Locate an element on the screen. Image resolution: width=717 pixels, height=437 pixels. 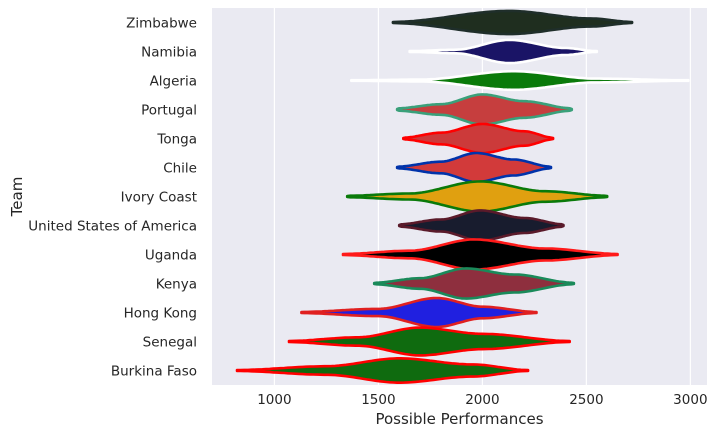
y-tick-label: United States of America is located at coordinates (112, 227).